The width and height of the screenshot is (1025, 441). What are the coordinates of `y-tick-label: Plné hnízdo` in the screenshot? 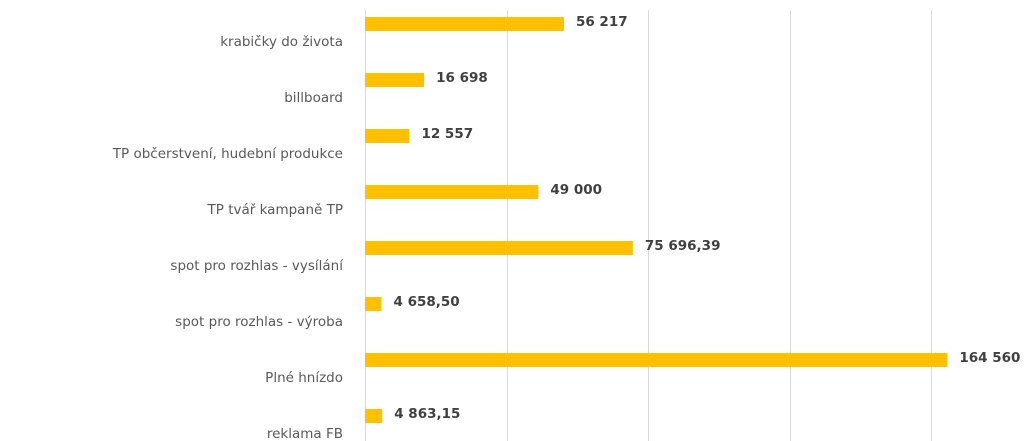 It's located at (304, 378).